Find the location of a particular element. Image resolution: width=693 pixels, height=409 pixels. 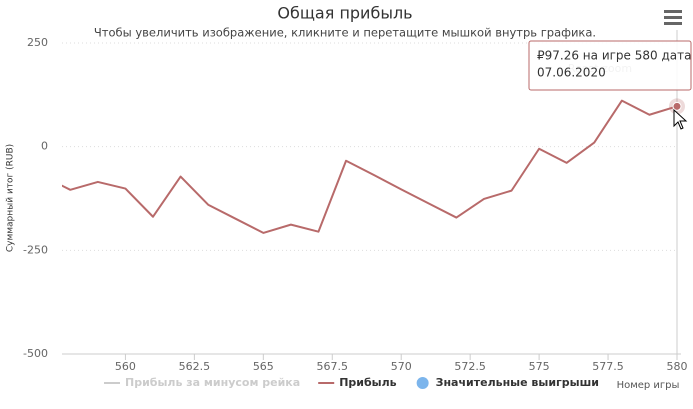

x-tick-label: 570 is located at coordinates (401, 366).